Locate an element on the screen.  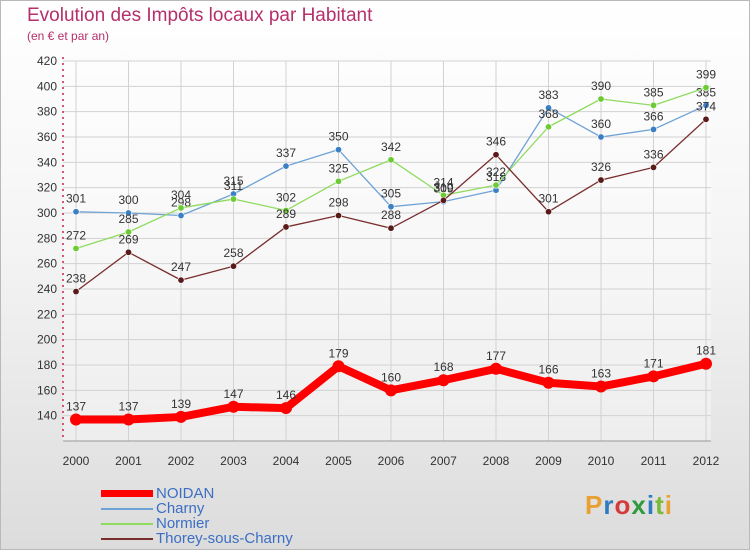
y-tick-label: 340 is located at coordinates (47, 162).